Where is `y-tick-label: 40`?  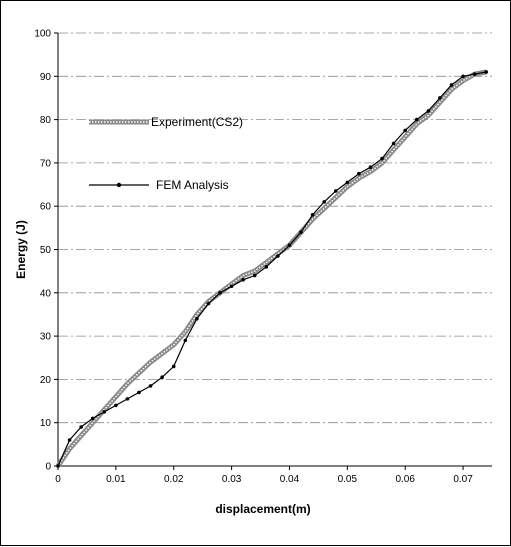 y-tick-label: 40 is located at coordinates (46, 293).